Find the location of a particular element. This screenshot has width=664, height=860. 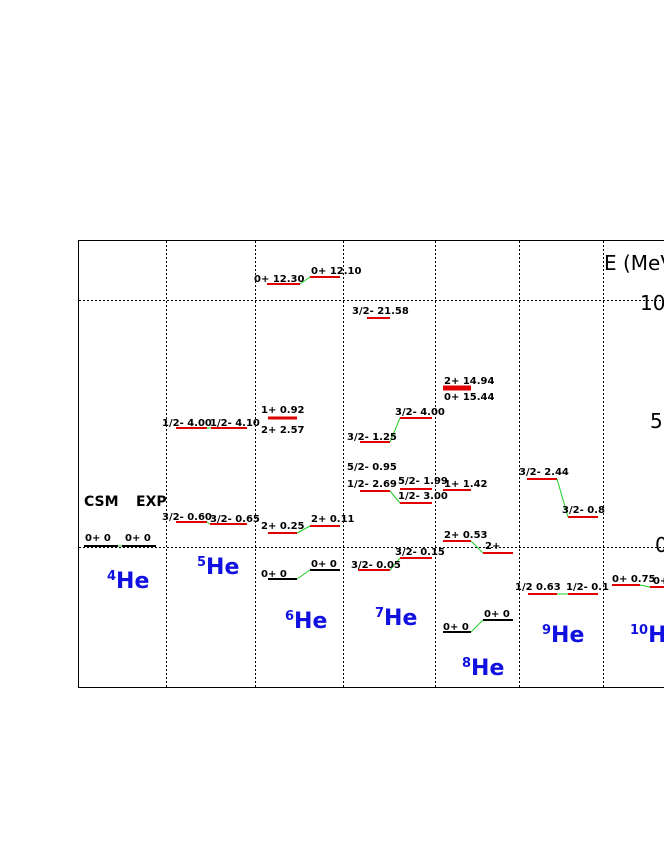

axis-tick: 5 is located at coordinates (656, 421).